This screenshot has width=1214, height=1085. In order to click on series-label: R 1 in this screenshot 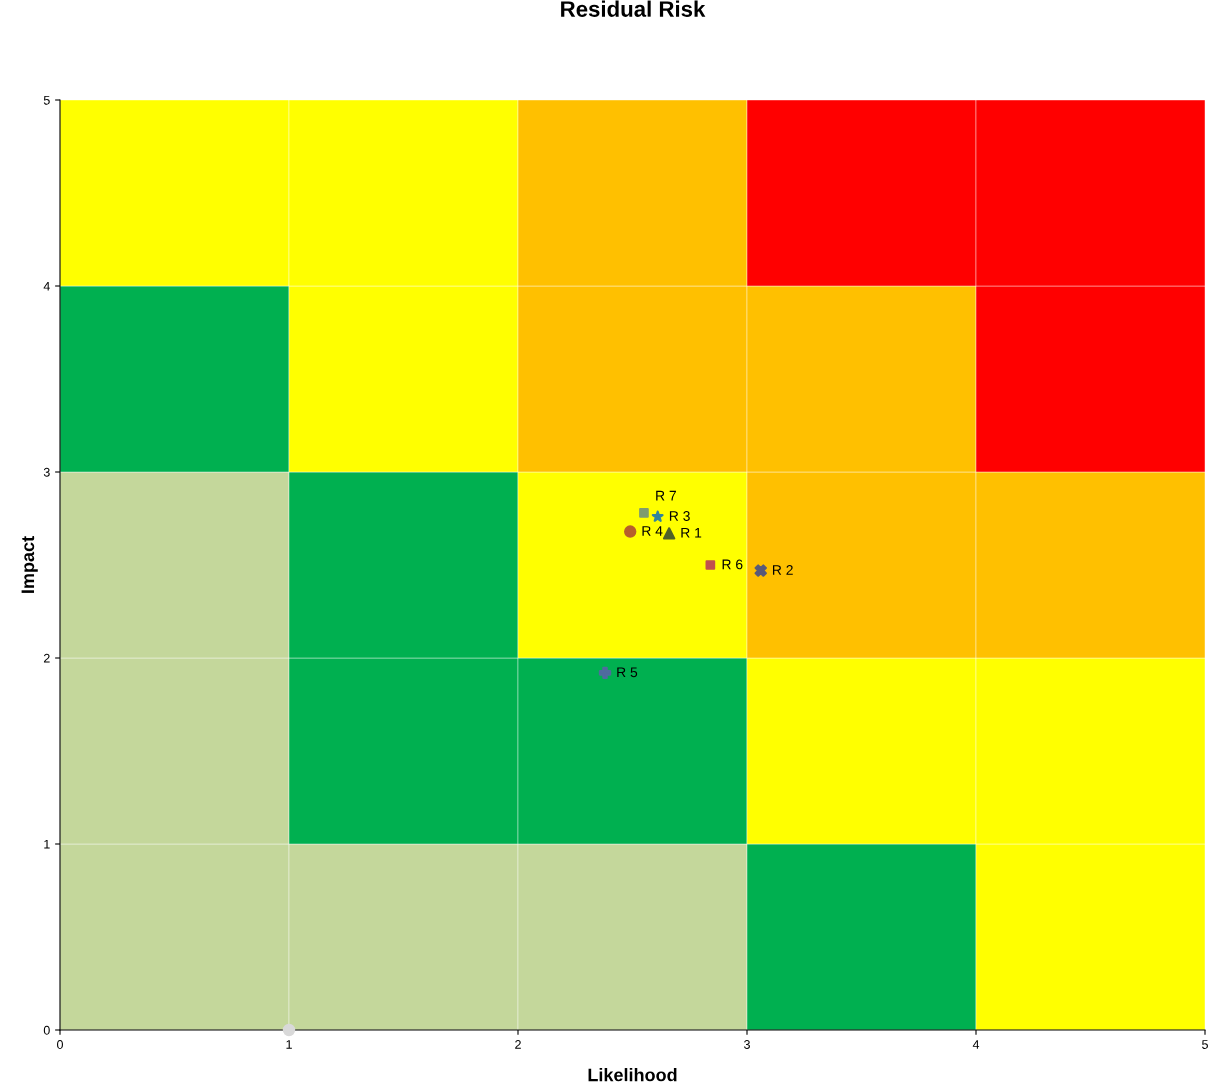, I will do `click(691, 532)`.